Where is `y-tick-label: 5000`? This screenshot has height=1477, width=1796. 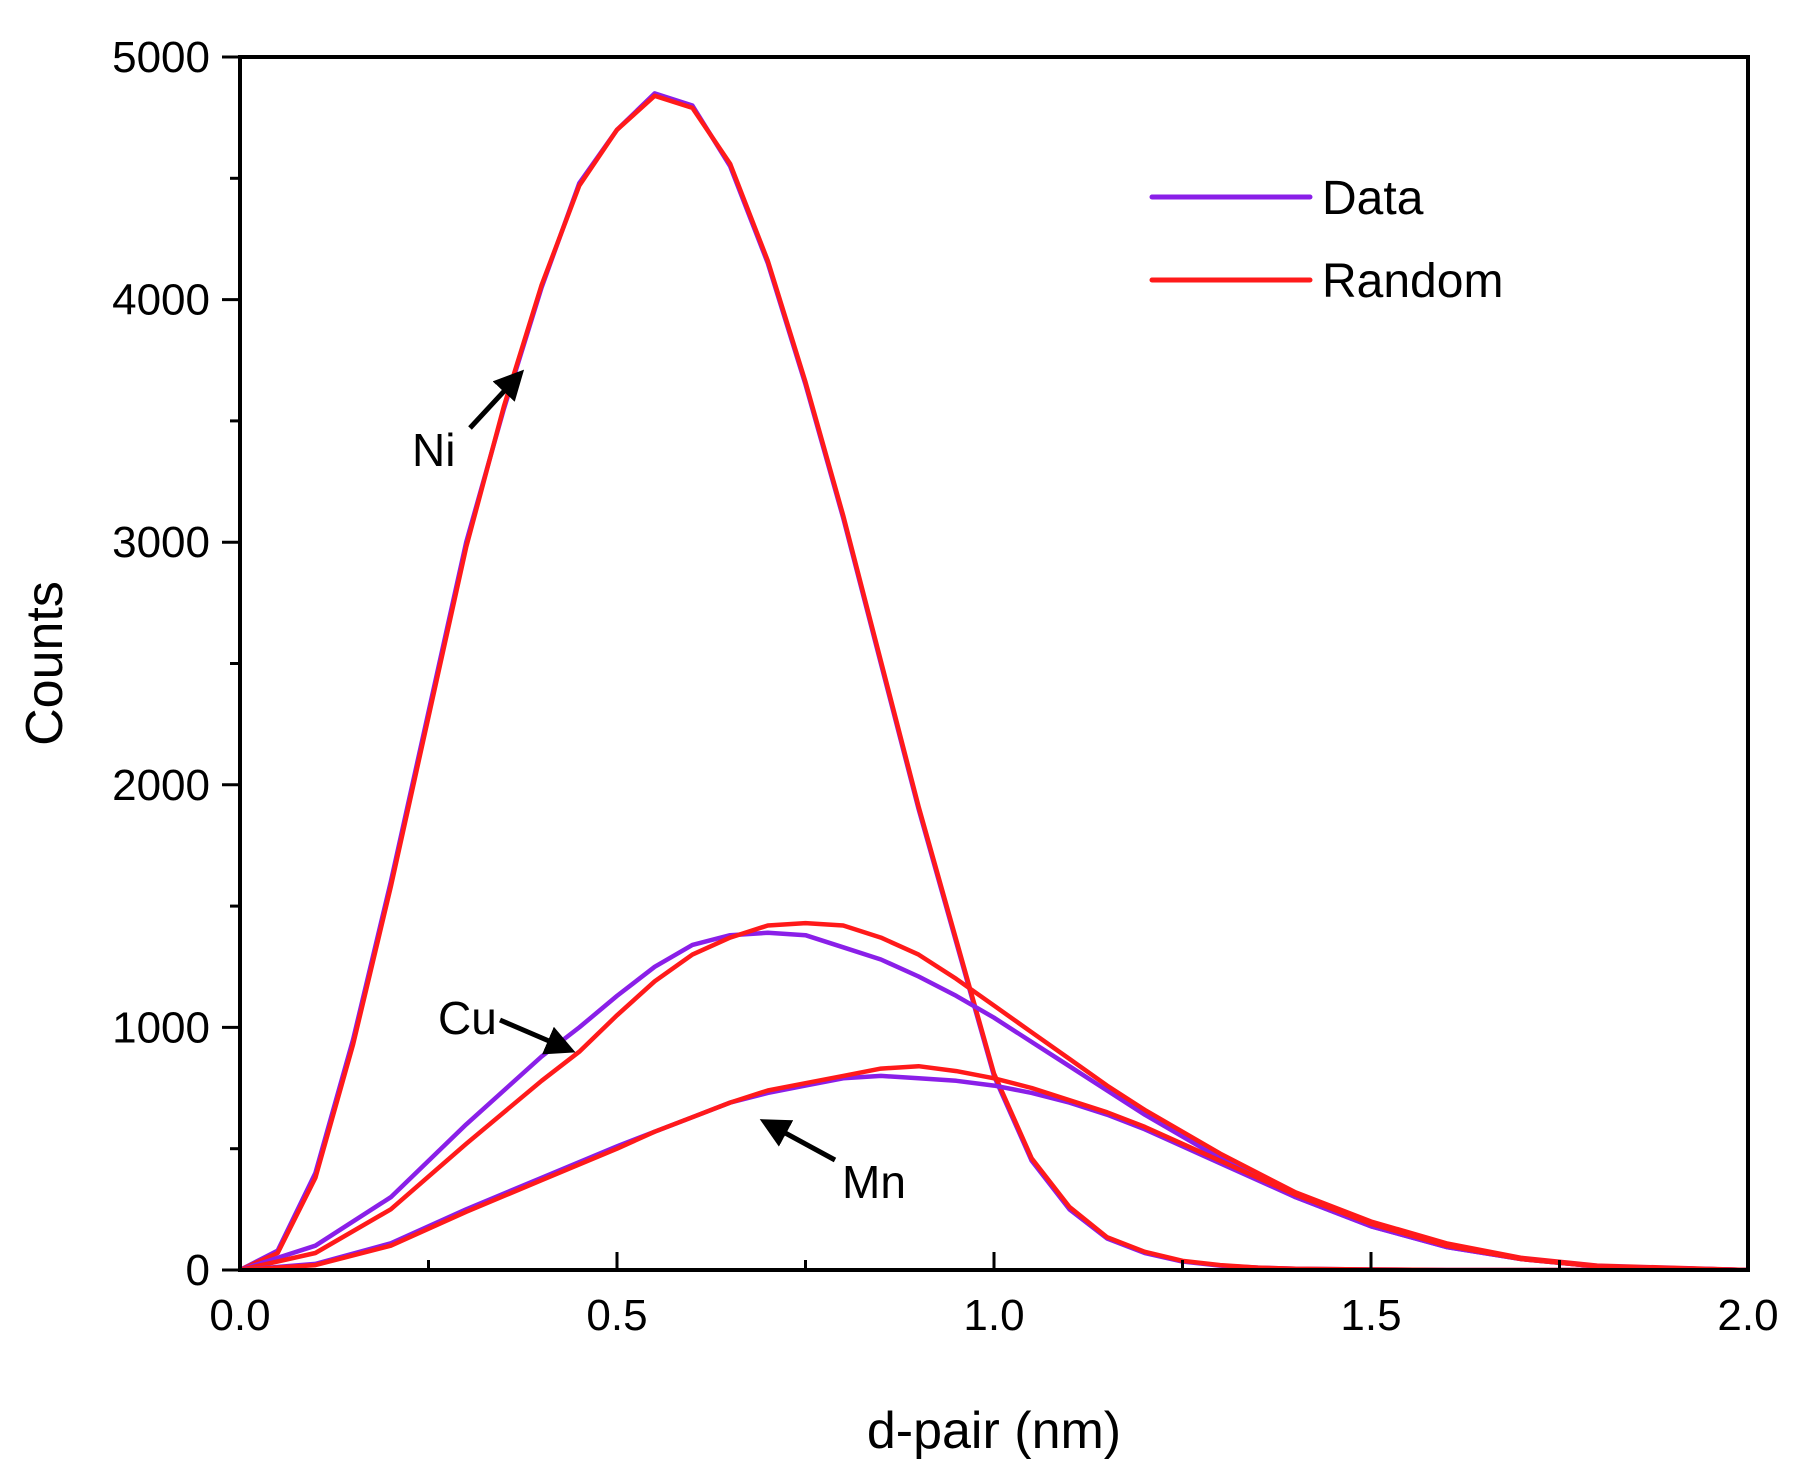
y-tick-label: 5000 is located at coordinates (161, 57).